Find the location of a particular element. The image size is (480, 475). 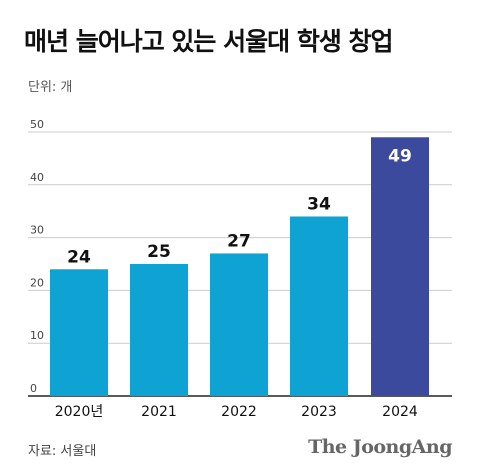

unit-label: 단위: 개 is located at coordinates (50, 87).